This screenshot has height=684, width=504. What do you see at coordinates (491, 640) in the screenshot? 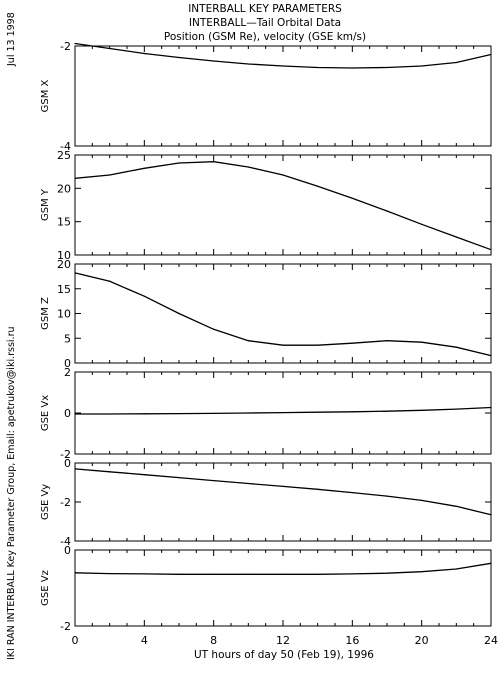
I see `x-tick-label: 24` at bounding box center [491, 640].